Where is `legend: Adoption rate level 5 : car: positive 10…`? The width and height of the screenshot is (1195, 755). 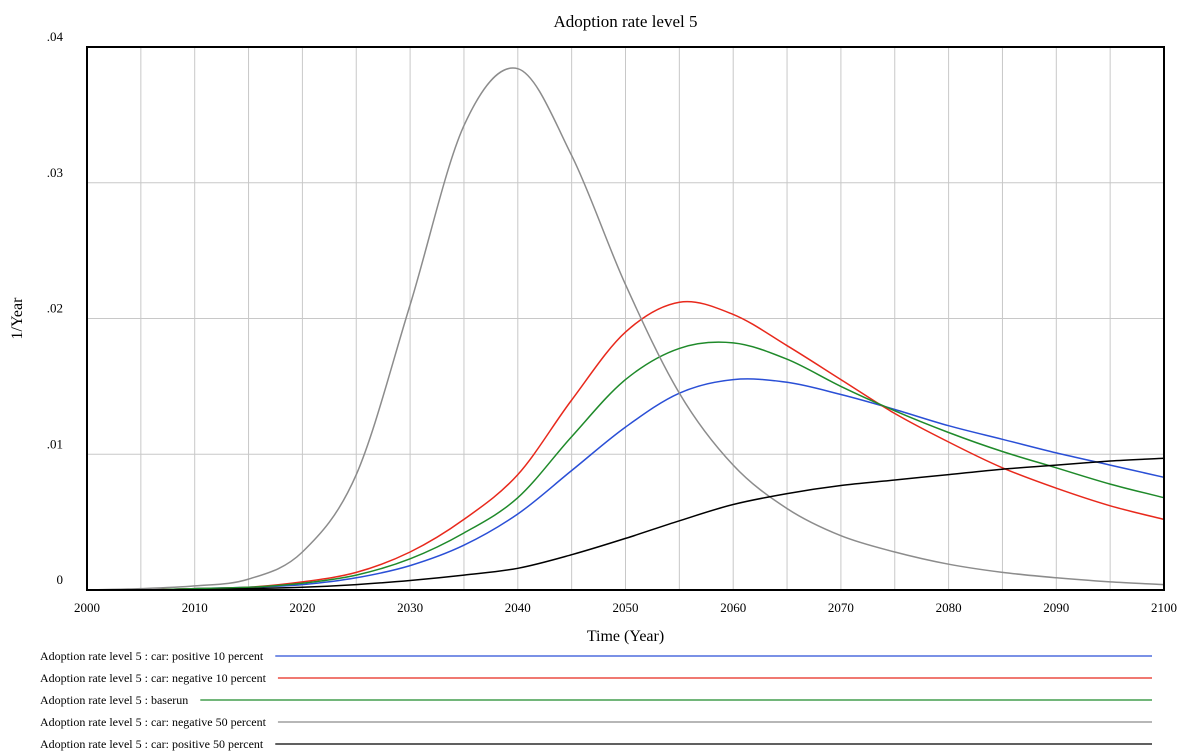 legend: Adoption rate level 5 : car: positive 10… is located at coordinates (596, 700).